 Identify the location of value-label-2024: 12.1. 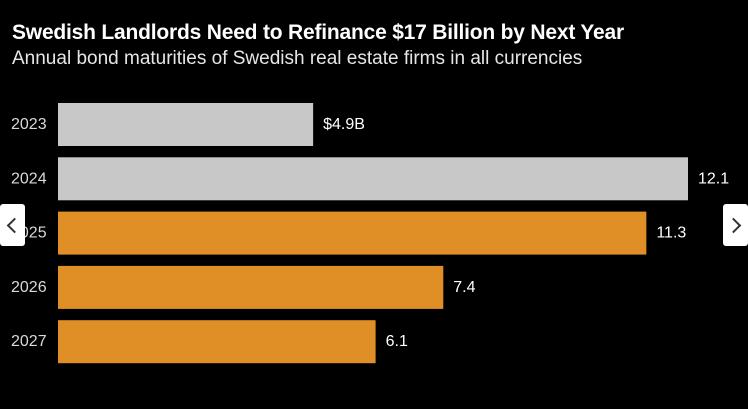
(713, 178).